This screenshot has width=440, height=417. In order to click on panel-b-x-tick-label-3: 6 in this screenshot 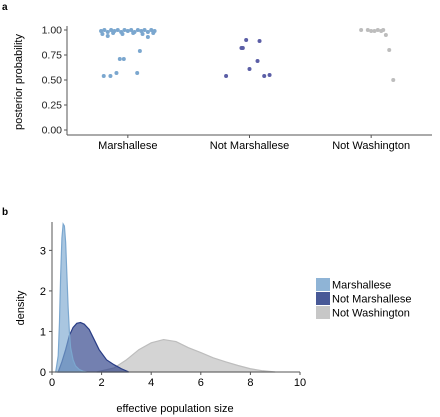, I will do `click(201, 383)`.